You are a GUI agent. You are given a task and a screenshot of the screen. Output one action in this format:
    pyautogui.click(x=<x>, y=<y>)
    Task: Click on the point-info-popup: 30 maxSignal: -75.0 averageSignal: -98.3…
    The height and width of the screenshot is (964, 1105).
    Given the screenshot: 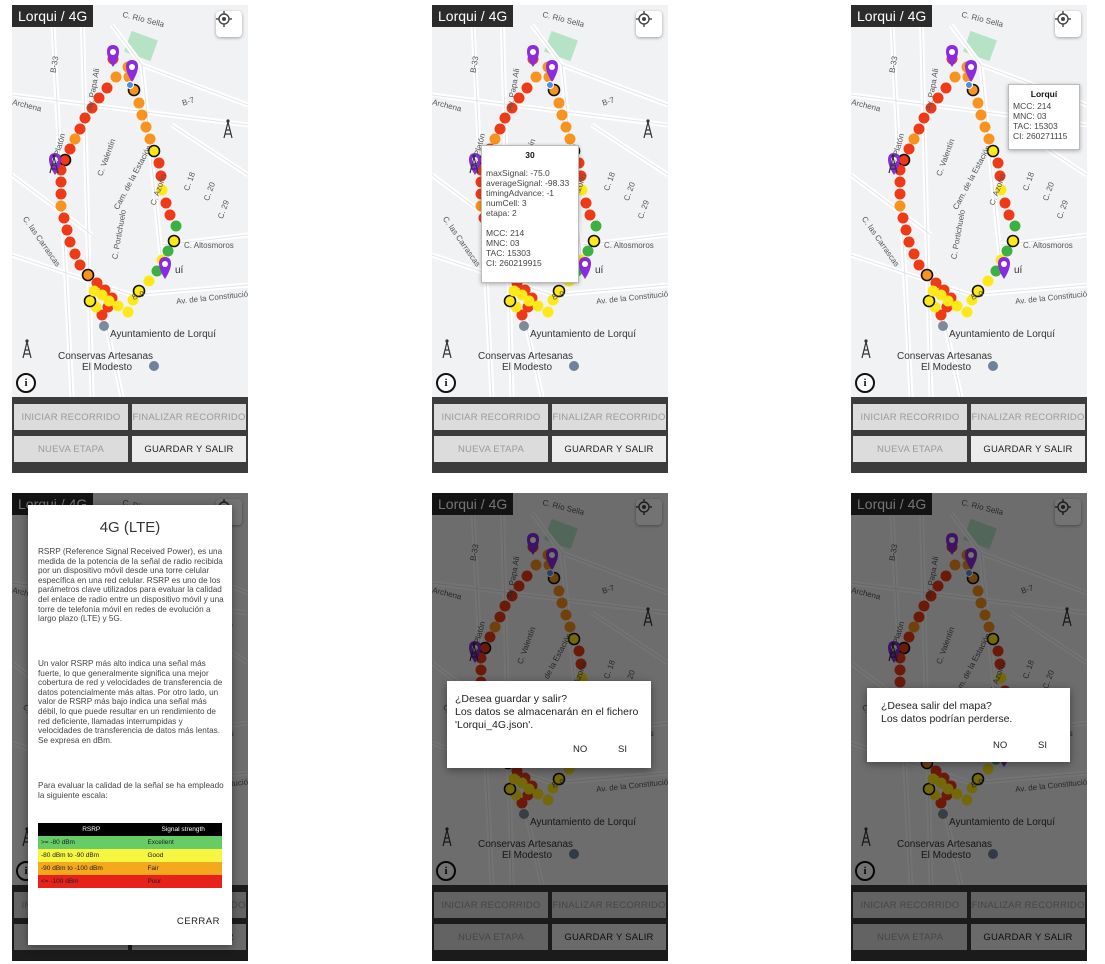 What is the action you would take?
    pyautogui.click(x=530, y=214)
    